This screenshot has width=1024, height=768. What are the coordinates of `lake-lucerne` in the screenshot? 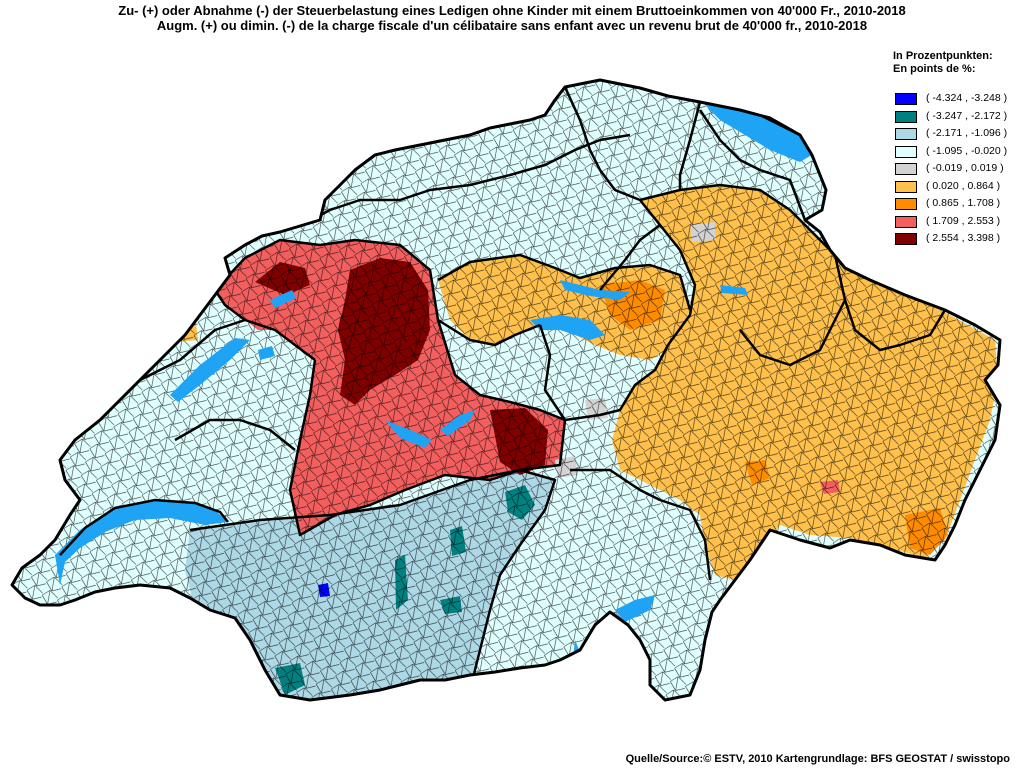 It's located at (567, 327).